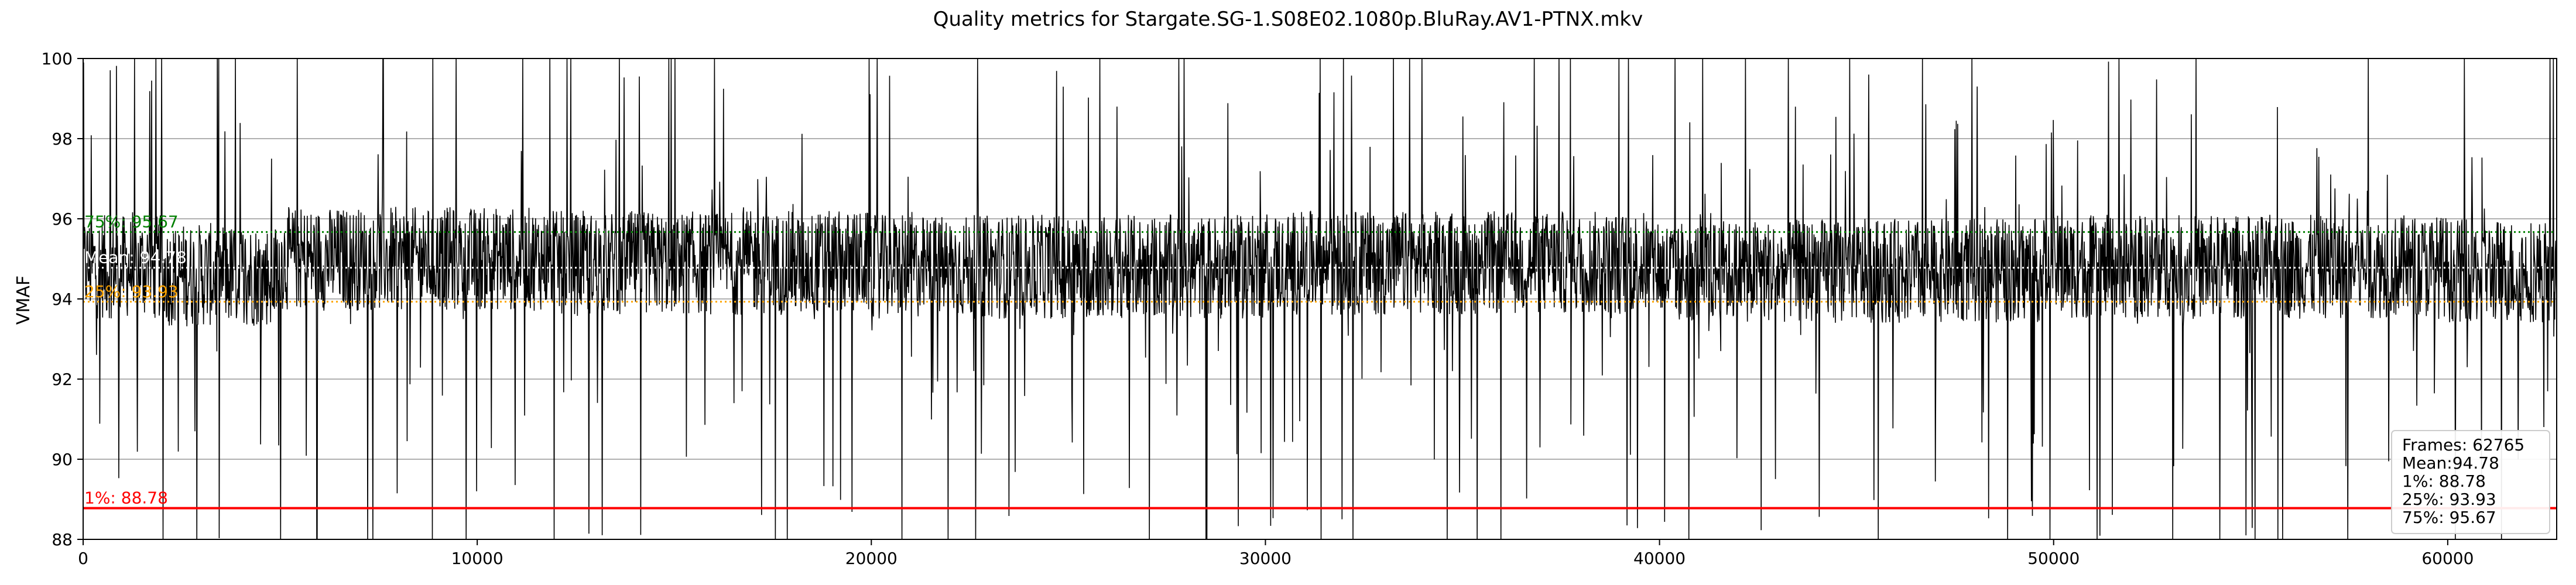  Describe the element at coordinates (2447, 558) in the screenshot. I see `x-tick-label-6: 60000` at that location.